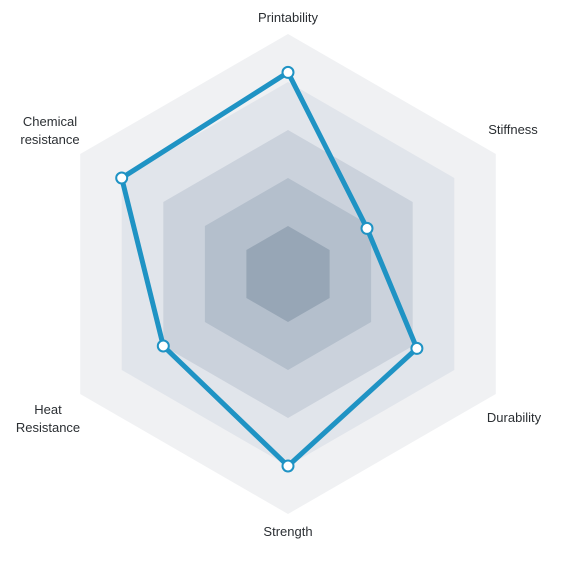  Describe the element at coordinates (122, 178) in the screenshot. I see `data-point-chemical-resistance` at that location.